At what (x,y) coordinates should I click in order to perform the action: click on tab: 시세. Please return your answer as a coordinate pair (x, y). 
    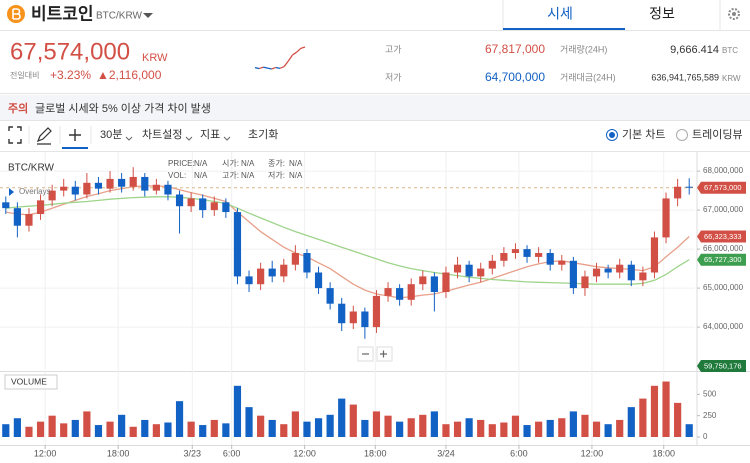
    Looking at the image, I should click on (560, 14).